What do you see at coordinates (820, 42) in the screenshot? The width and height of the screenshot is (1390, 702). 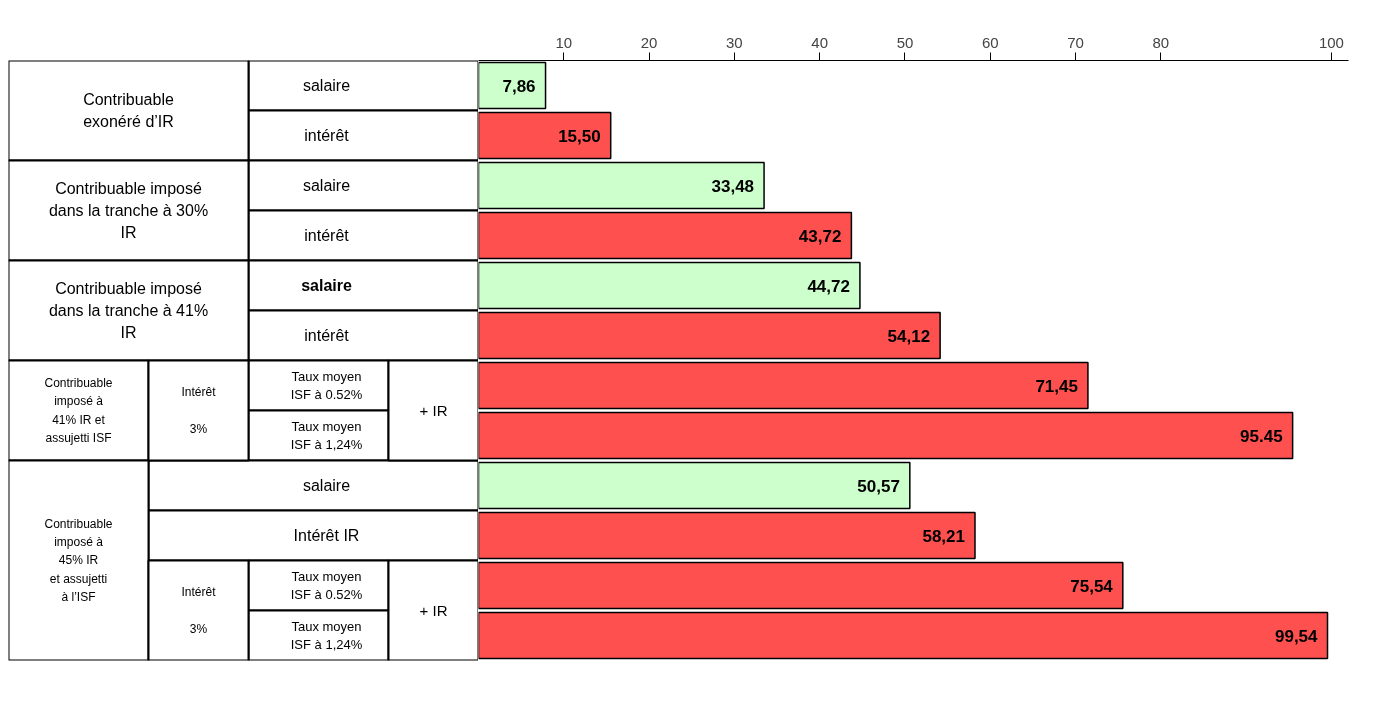 I see `x-tick-label: 40` at bounding box center [820, 42].